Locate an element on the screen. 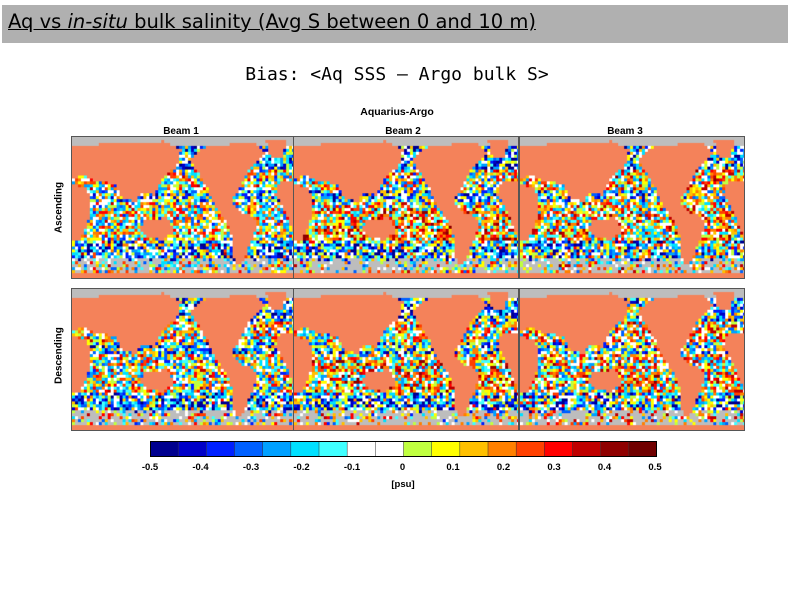 Image resolution: width=794 pixels, height=595 pixels. colorbar-tick-label: -0.5 is located at coordinates (150, 467).